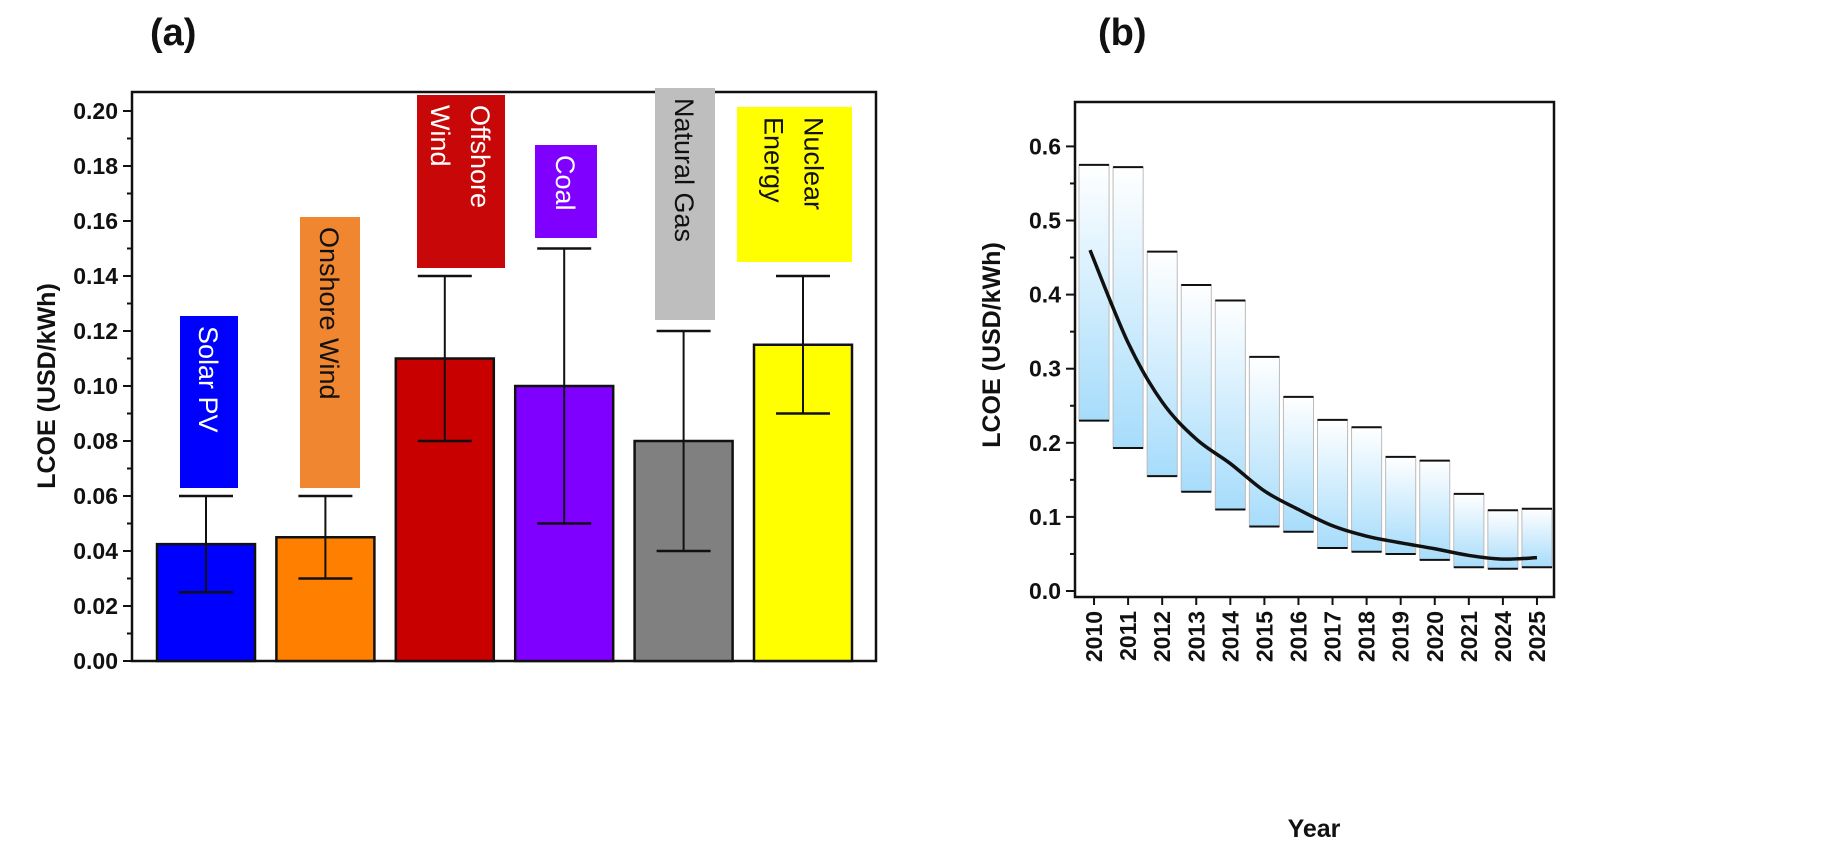  What do you see at coordinates (1537, 538) in the screenshot?
I see `range-bar-2025` at bounding box center [1537, 538].